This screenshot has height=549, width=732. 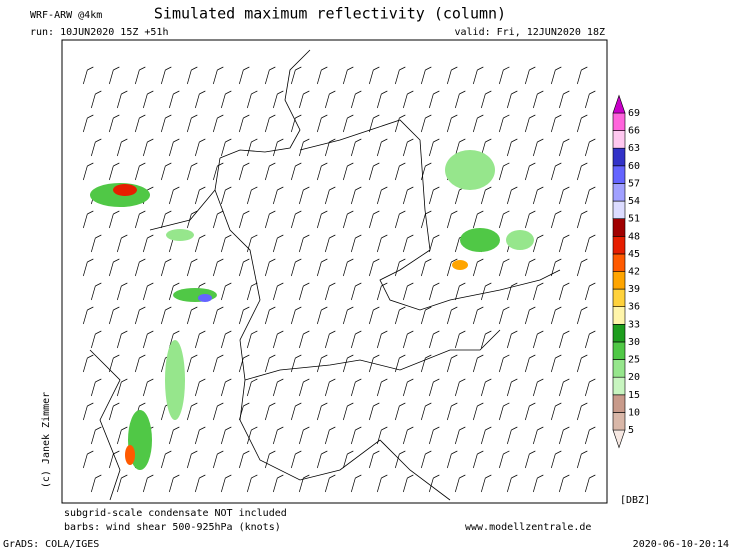 What do you see at coordinates (634, 289) in the screenshot?
I see `colorbar-label: 39` at bounding box center [634, 289].